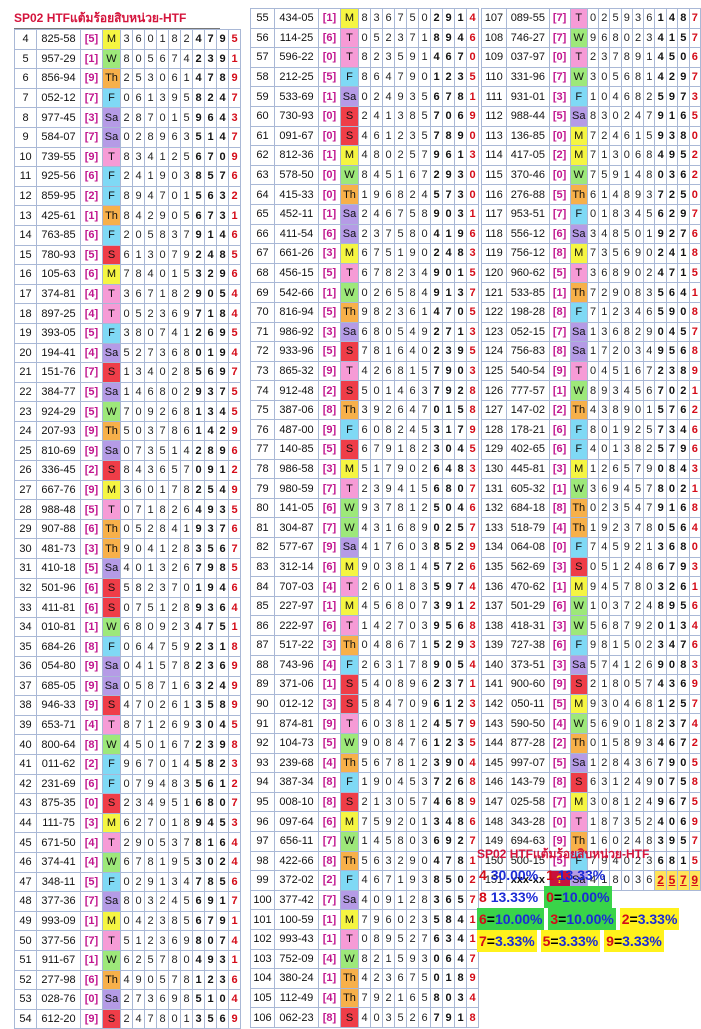  What do you see at coordinates (657, 919) in the screenshot?
I see `statistic-percent: 3.33%` at bounding box center [657, 919].